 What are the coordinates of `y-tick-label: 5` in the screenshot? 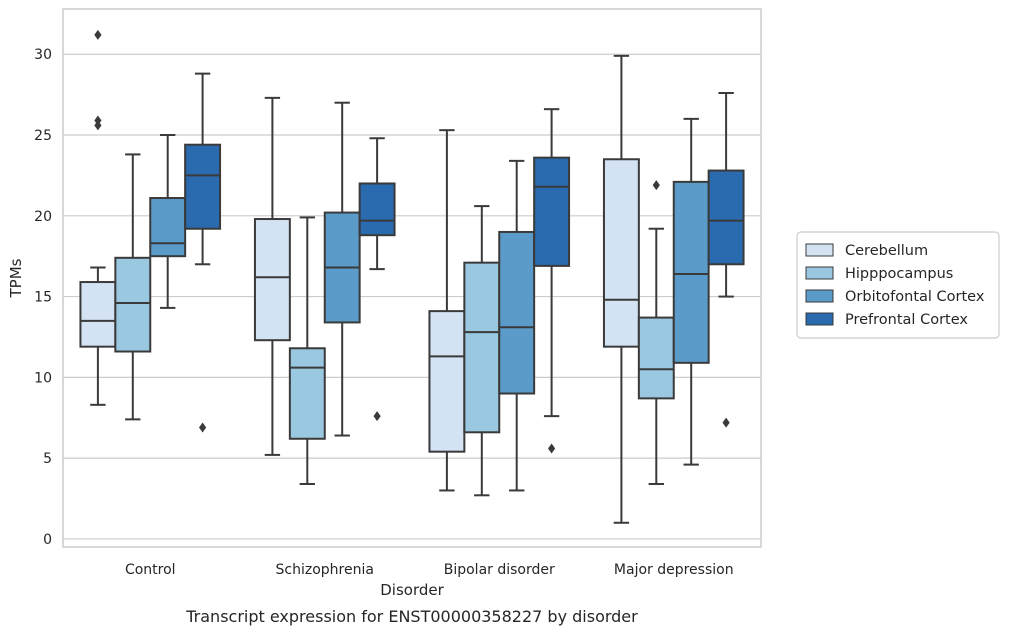 It's located at (47, 459).